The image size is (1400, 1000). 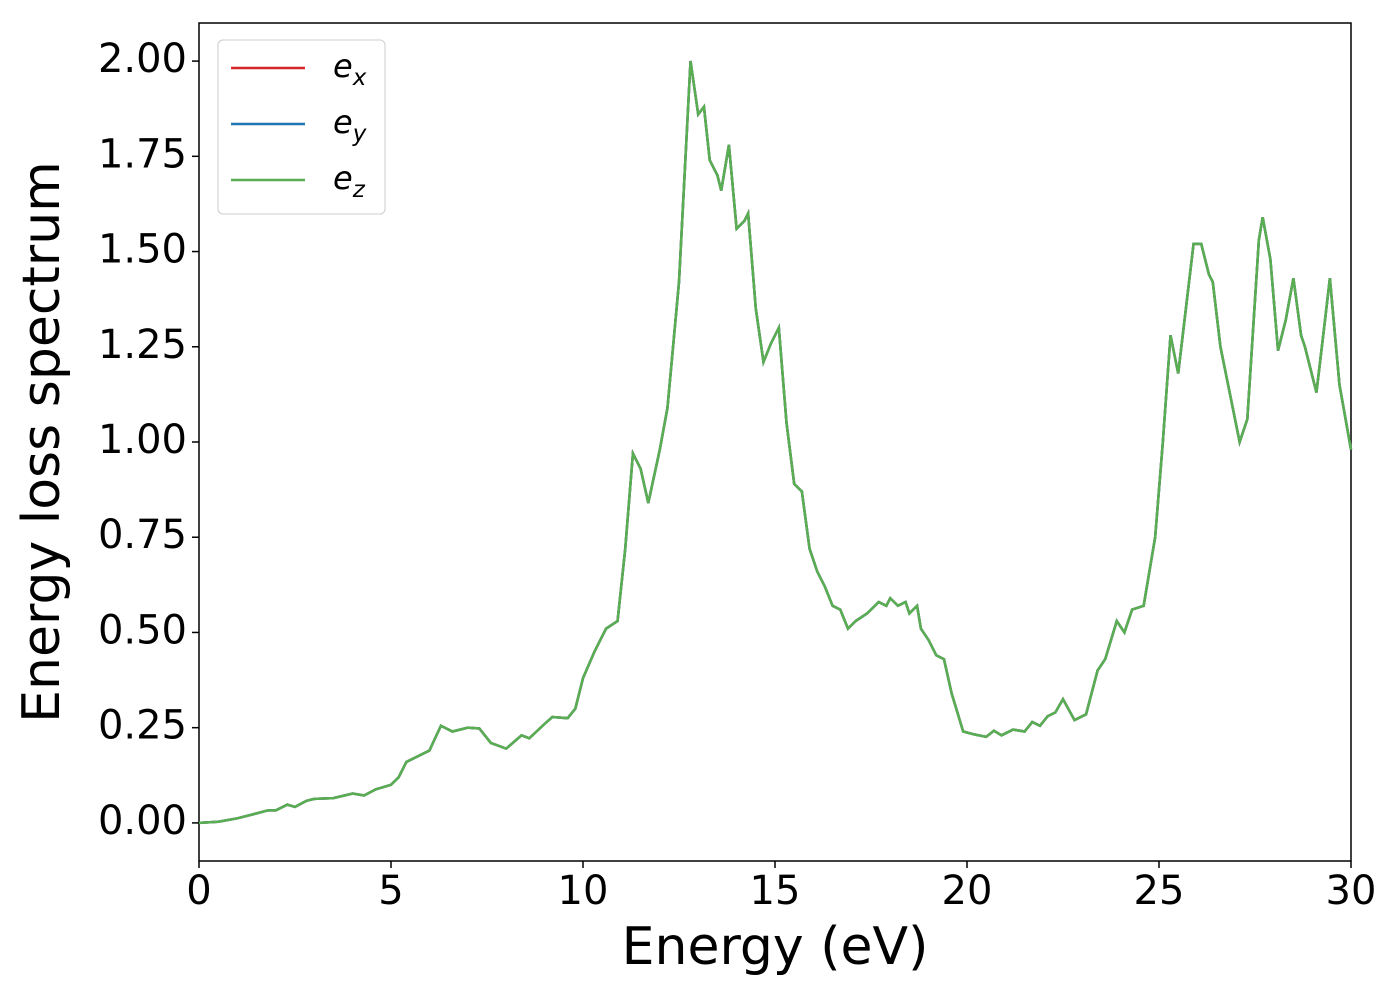 I want to click on x-axis-label: Energy (eV), so click(x=775, y=947).